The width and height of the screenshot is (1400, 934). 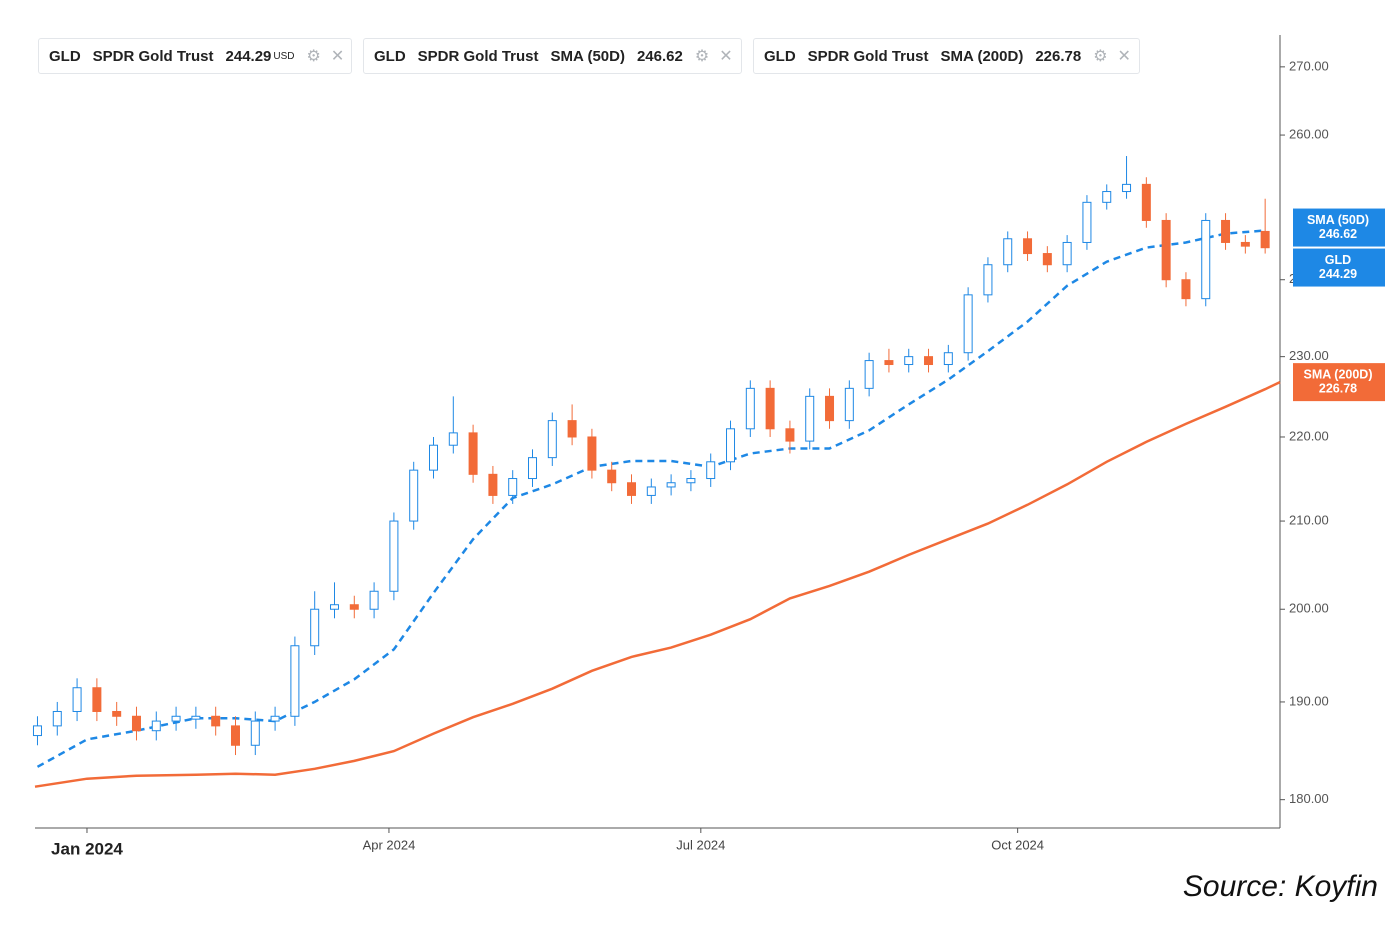 What do you see at coordinates (587, 56) in the screenshot?
I see `legend-indicator: SMA (50D)` at bounding box center [587, 56].